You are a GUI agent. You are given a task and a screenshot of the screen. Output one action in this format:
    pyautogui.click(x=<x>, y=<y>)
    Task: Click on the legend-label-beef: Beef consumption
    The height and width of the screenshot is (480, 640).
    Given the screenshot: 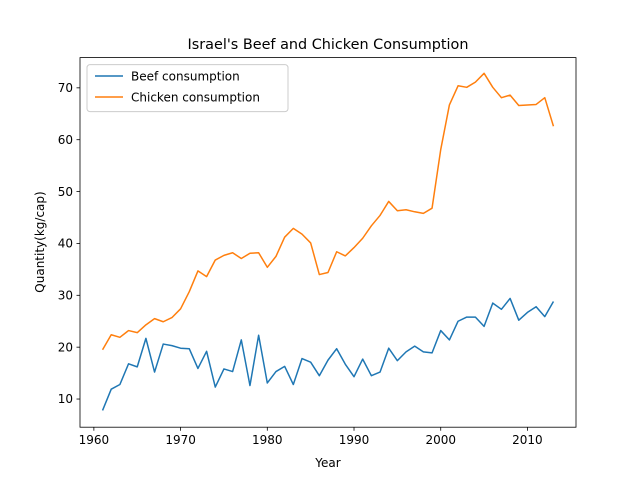 What is the action you would take?
    pyautogui.click(x=185, y=77)
    